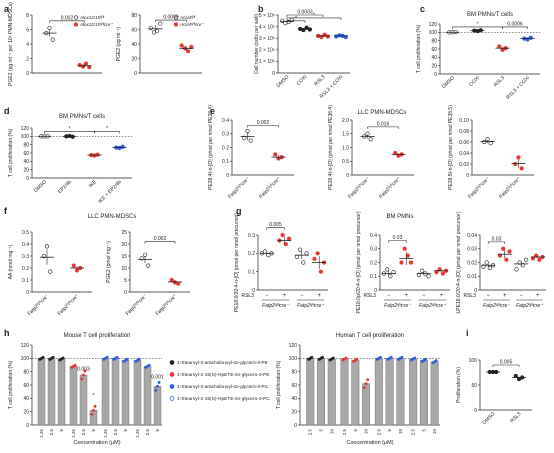 The image size is (554, 453). Describe the element at coordinates (319, 80) in the screenshot. I see `x-category-label: RSL3` at that location.